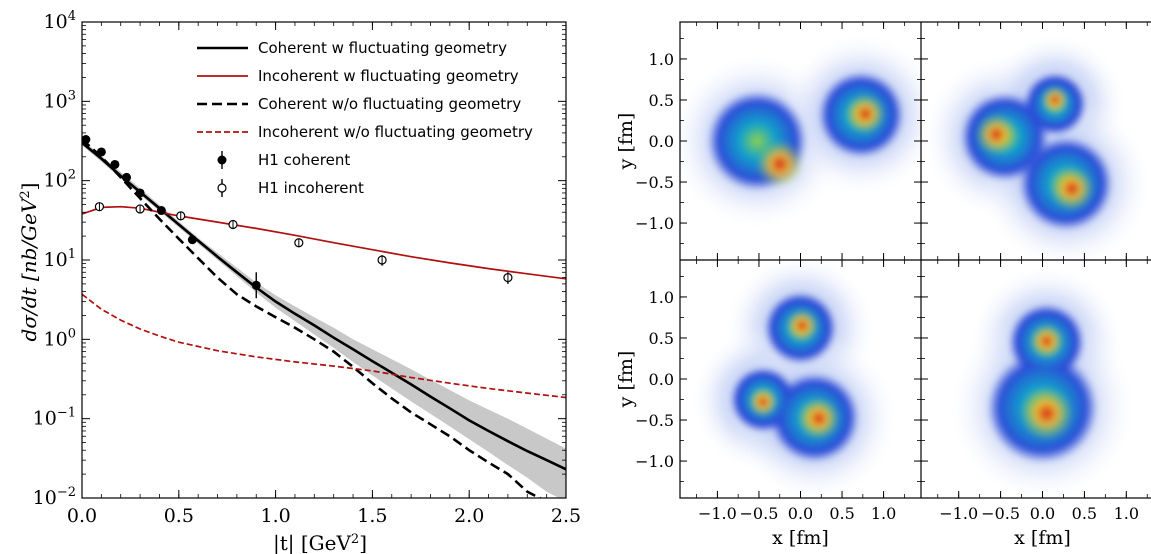 The image size is (1151, 554). What do you see at coordinates (54, 497) in the screenshot?
I see `y-tick-label: 10⁻²` at bounding box center [54, 497].